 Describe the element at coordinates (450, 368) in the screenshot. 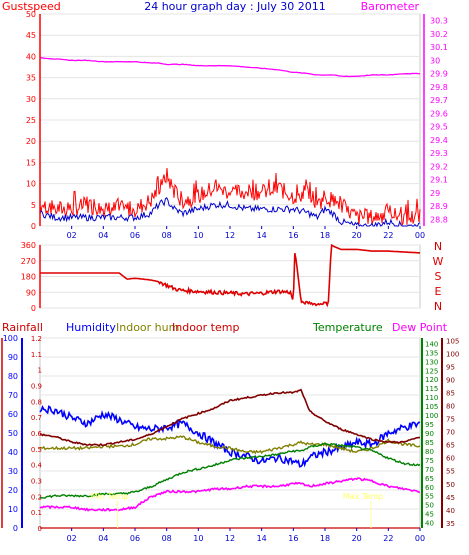

I see `dew-point-tick-label: 95` at that location.